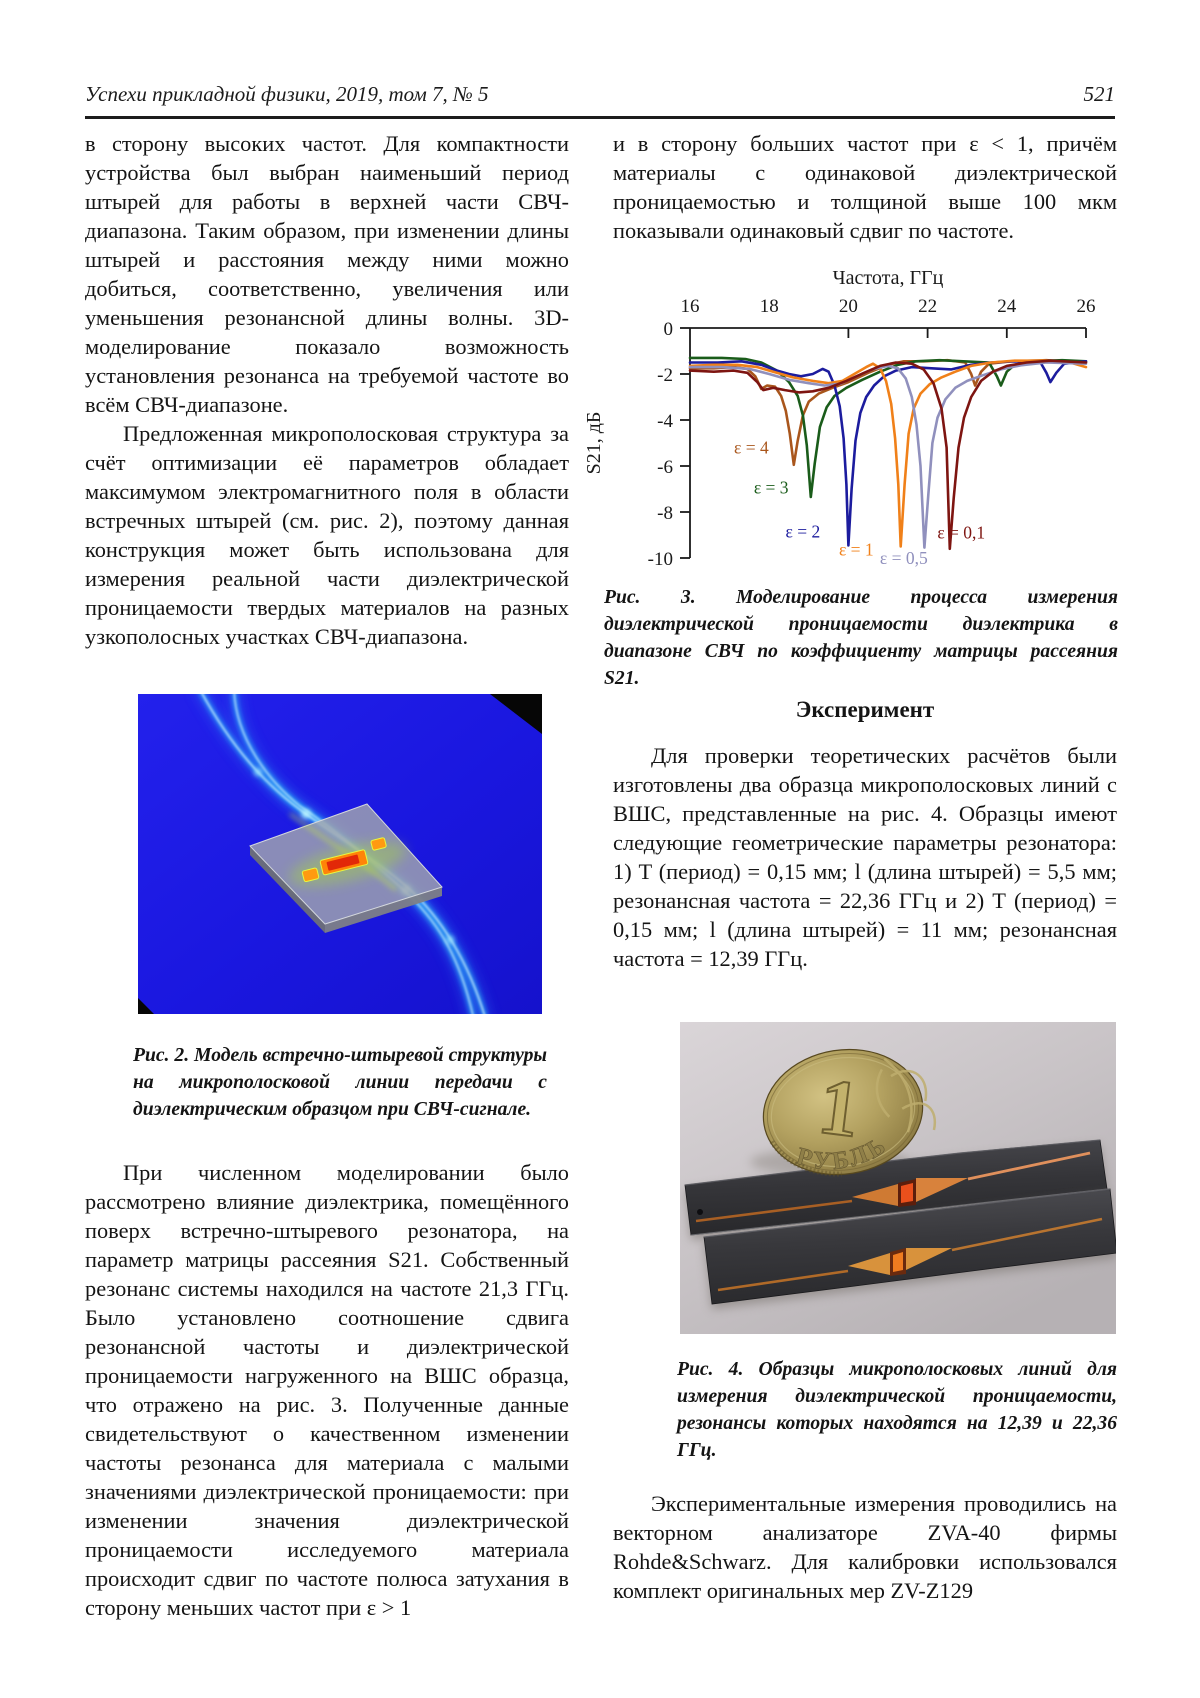 This screenshot has height=1698, width=1200. I want to click on x-tick-label: 18, so click(769, 306).